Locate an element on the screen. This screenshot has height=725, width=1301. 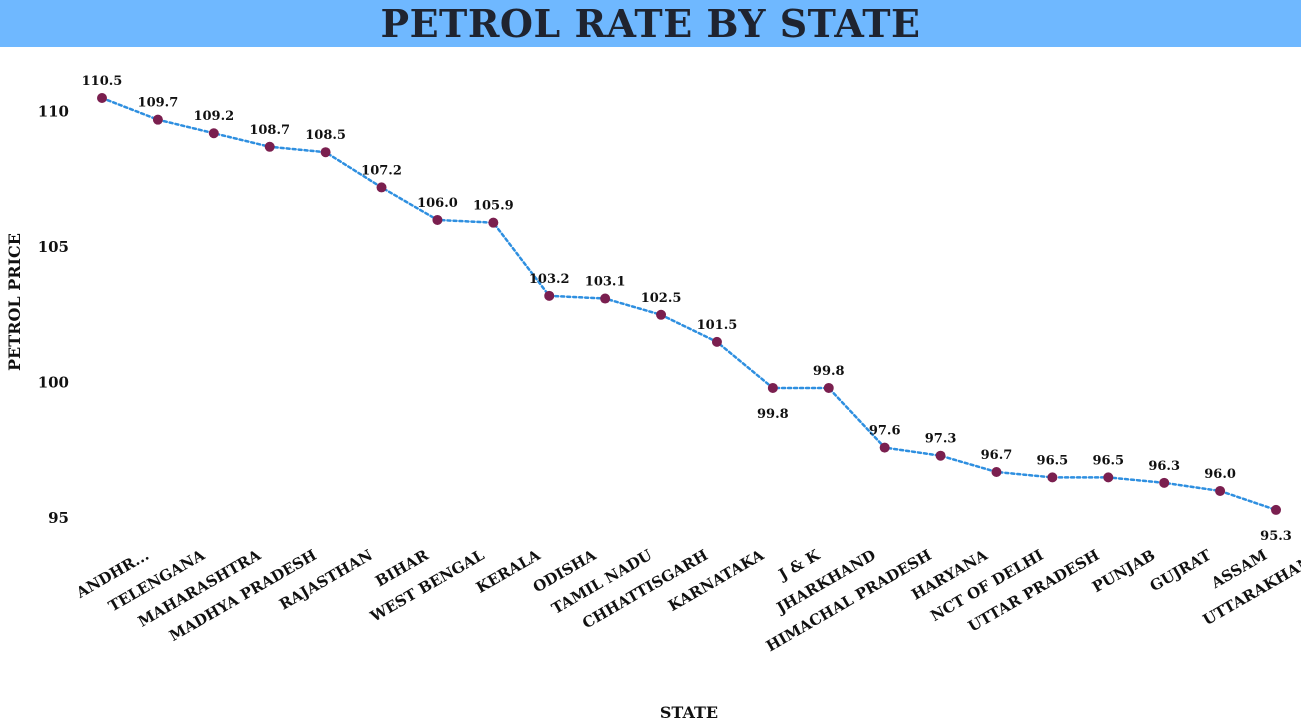
y-tick-label: 100 is located at coordinates (53, 383).